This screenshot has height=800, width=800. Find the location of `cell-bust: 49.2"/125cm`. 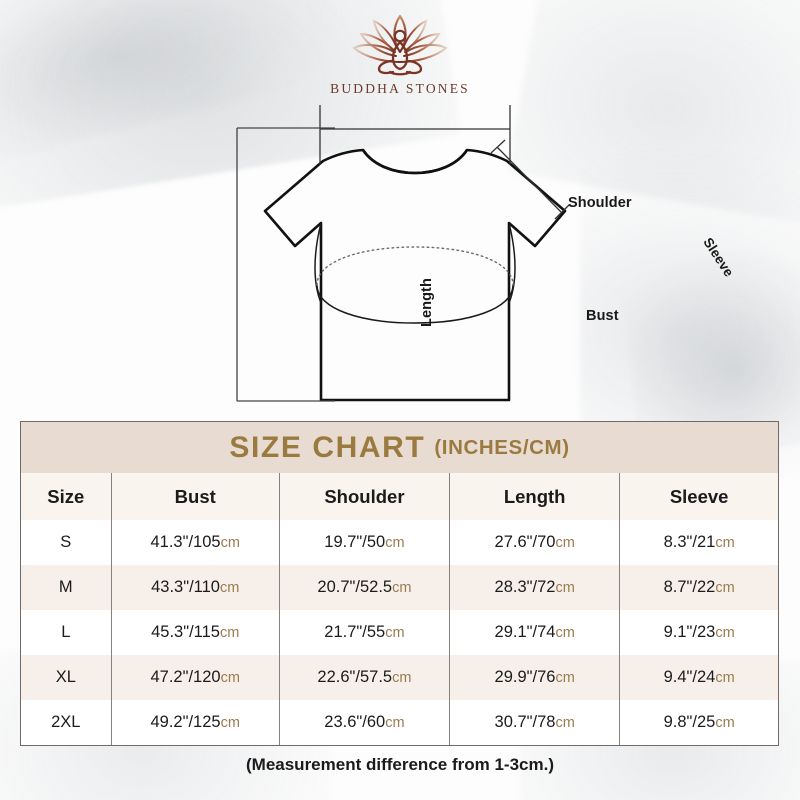

cell-bust: 49.2"/125cm is located at coordinates (195, 722).